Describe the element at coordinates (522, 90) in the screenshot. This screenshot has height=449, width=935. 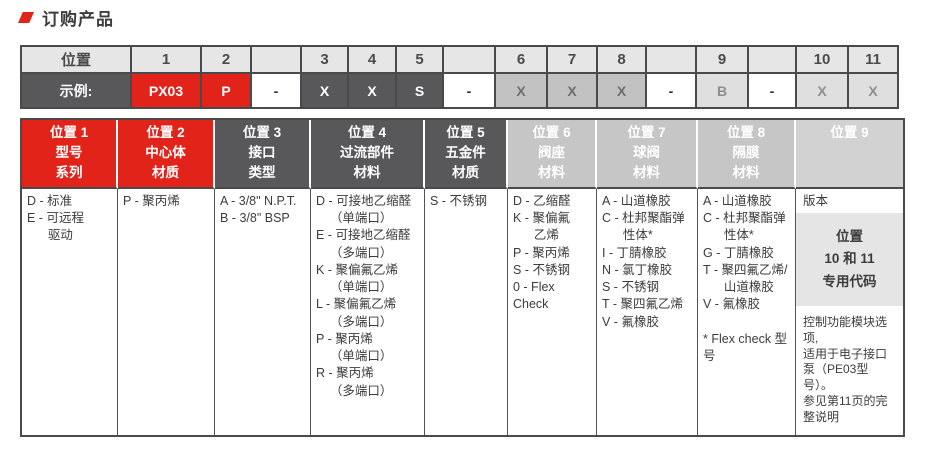
I see `example-cell-6: X` at that location.